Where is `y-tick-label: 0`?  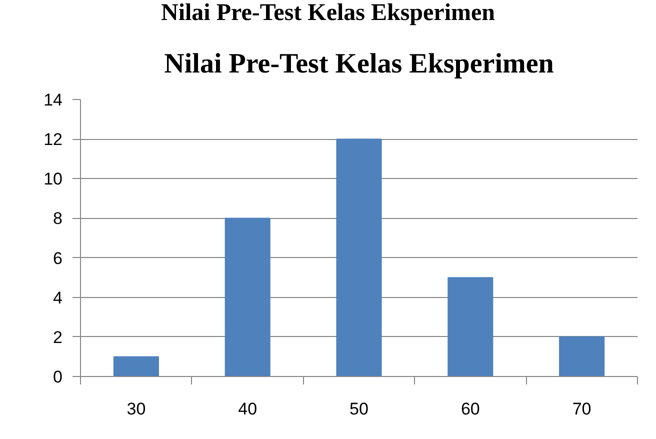 y-tick-label: 0 is located at coordinates (58, 377).